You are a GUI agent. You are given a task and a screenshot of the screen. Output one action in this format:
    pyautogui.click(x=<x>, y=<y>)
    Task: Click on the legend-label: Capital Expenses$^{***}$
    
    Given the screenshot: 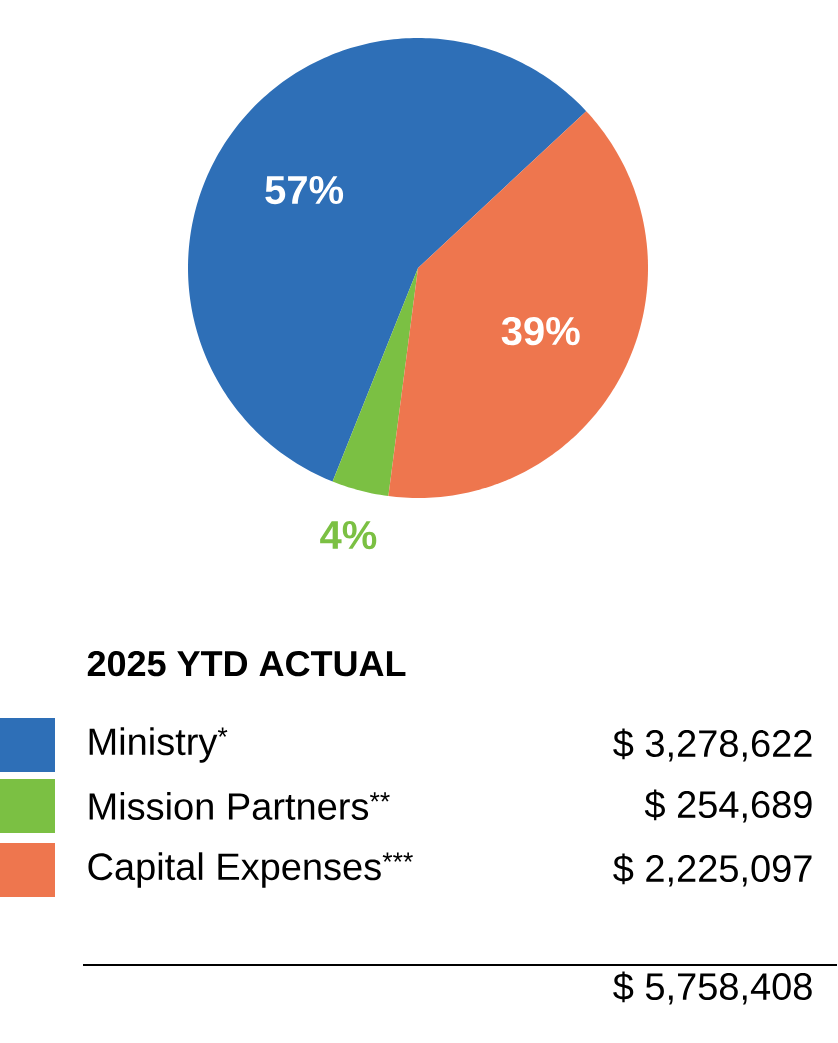 What is the action you would take?
    pyautogui.click(x=250, y=870)
    